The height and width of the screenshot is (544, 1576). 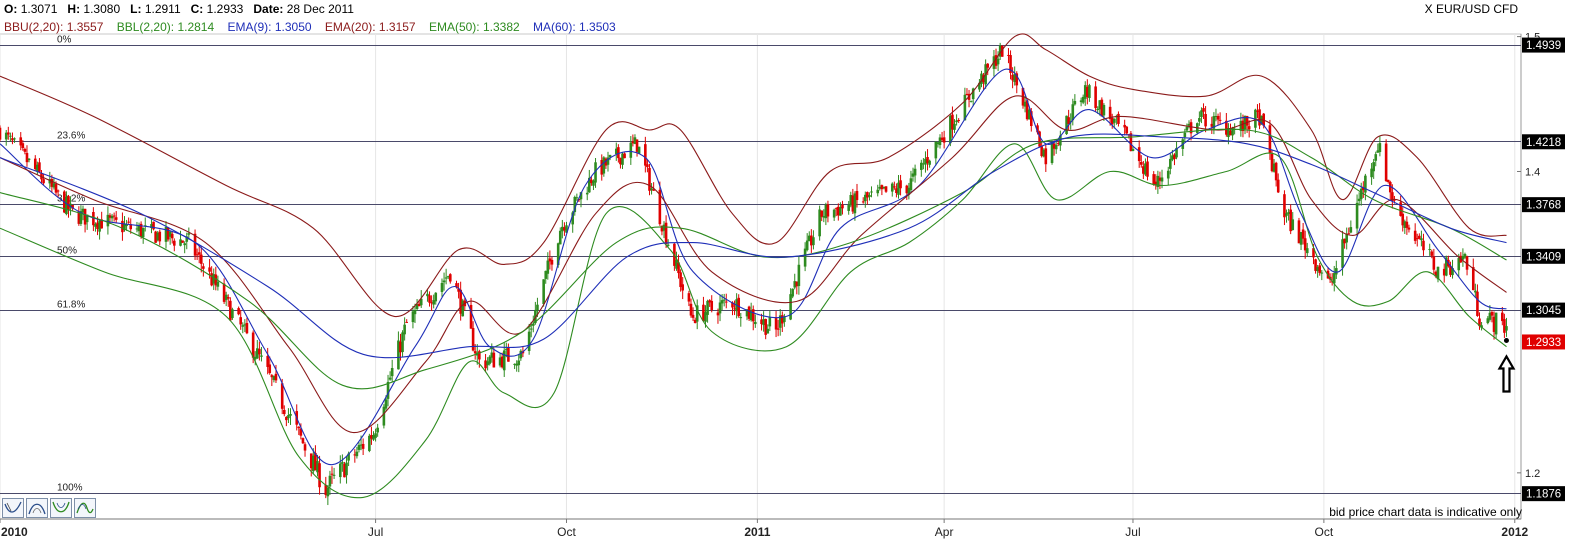 I want to click on fib-label: 0%, so click(x=64, y=40).